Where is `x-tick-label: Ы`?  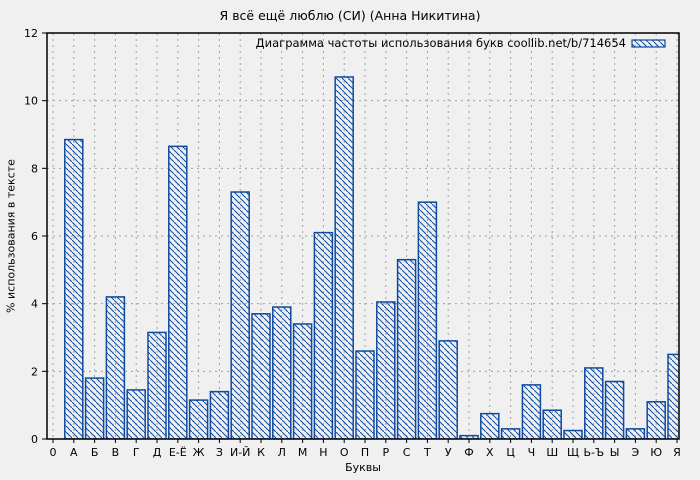 x-tick-label: Ы is located at coordinates (615, 452).